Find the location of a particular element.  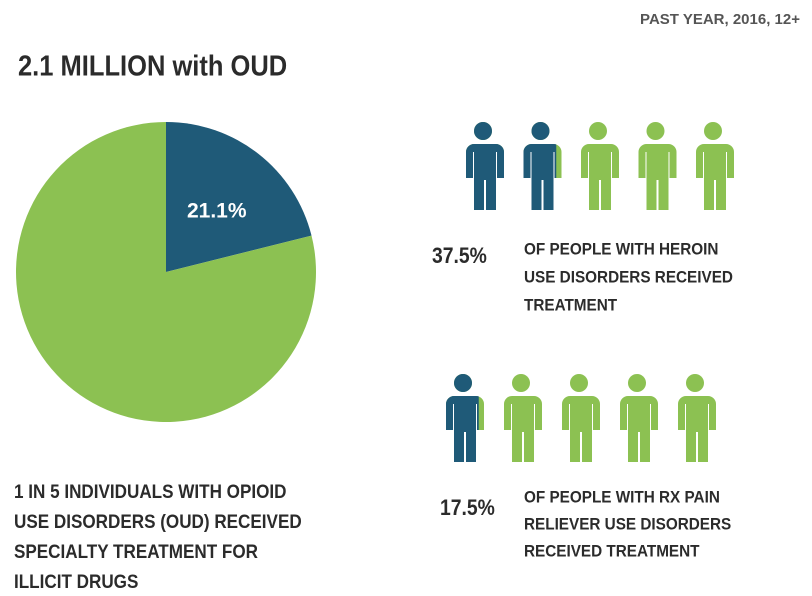

stat-caption: RELIEVER USE DISORDERS is located at coordinates (627, 524).